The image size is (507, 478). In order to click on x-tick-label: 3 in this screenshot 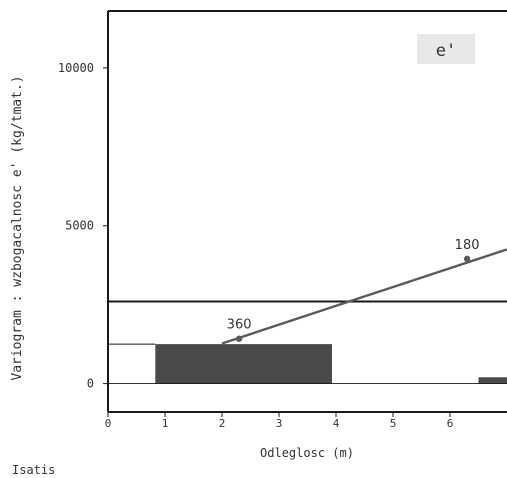, I will do `click(279, 423)`.